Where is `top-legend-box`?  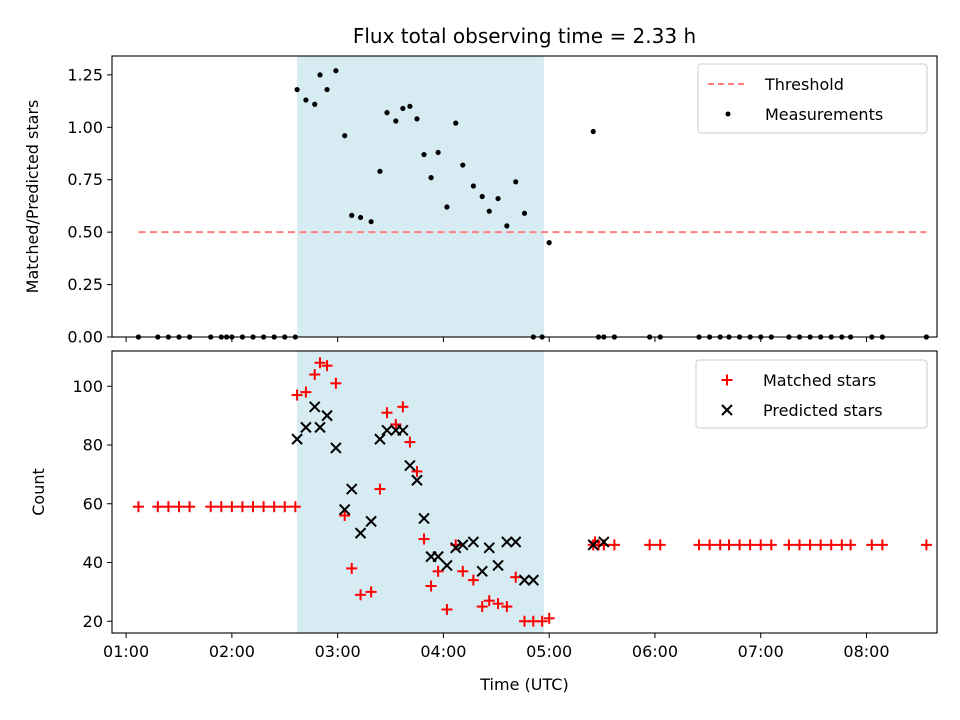
top-legend-box is located at coordinates (812, 98).